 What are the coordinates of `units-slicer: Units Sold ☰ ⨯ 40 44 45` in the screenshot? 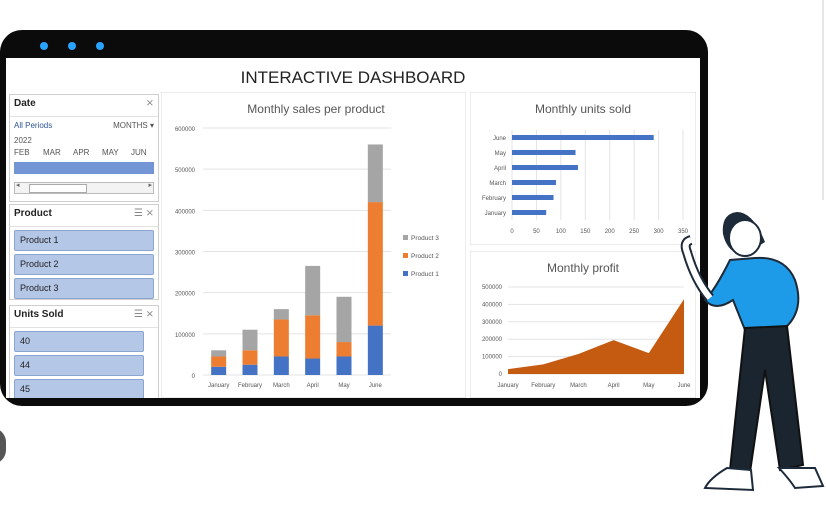 It's located at (84, 351).